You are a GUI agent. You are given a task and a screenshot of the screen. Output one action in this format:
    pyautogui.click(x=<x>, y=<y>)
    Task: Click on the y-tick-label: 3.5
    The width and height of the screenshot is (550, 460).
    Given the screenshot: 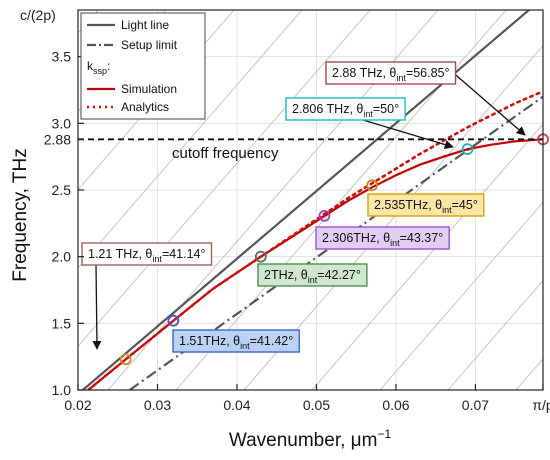 What is the action you would take?
    pyautogui.click(x=62, y=57)
    